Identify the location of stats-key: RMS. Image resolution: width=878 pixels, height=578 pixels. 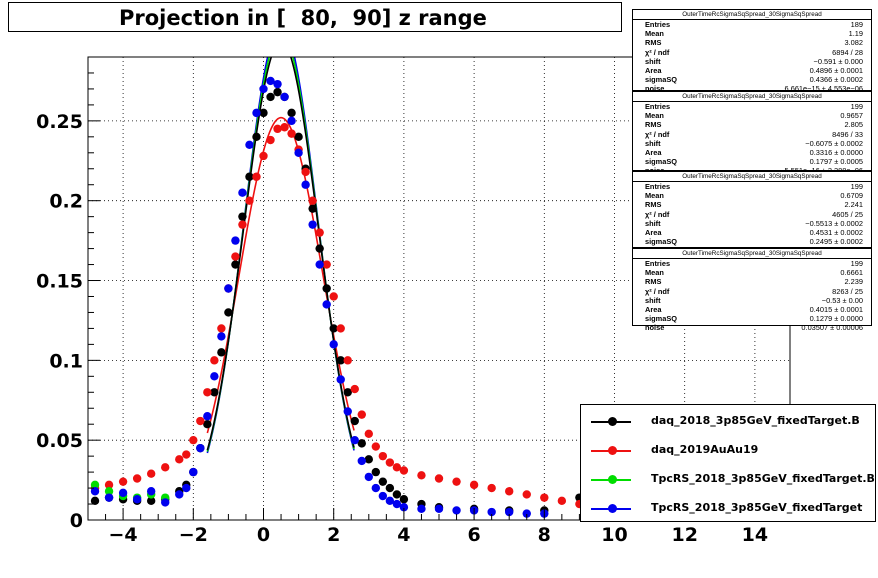
(653, 205).